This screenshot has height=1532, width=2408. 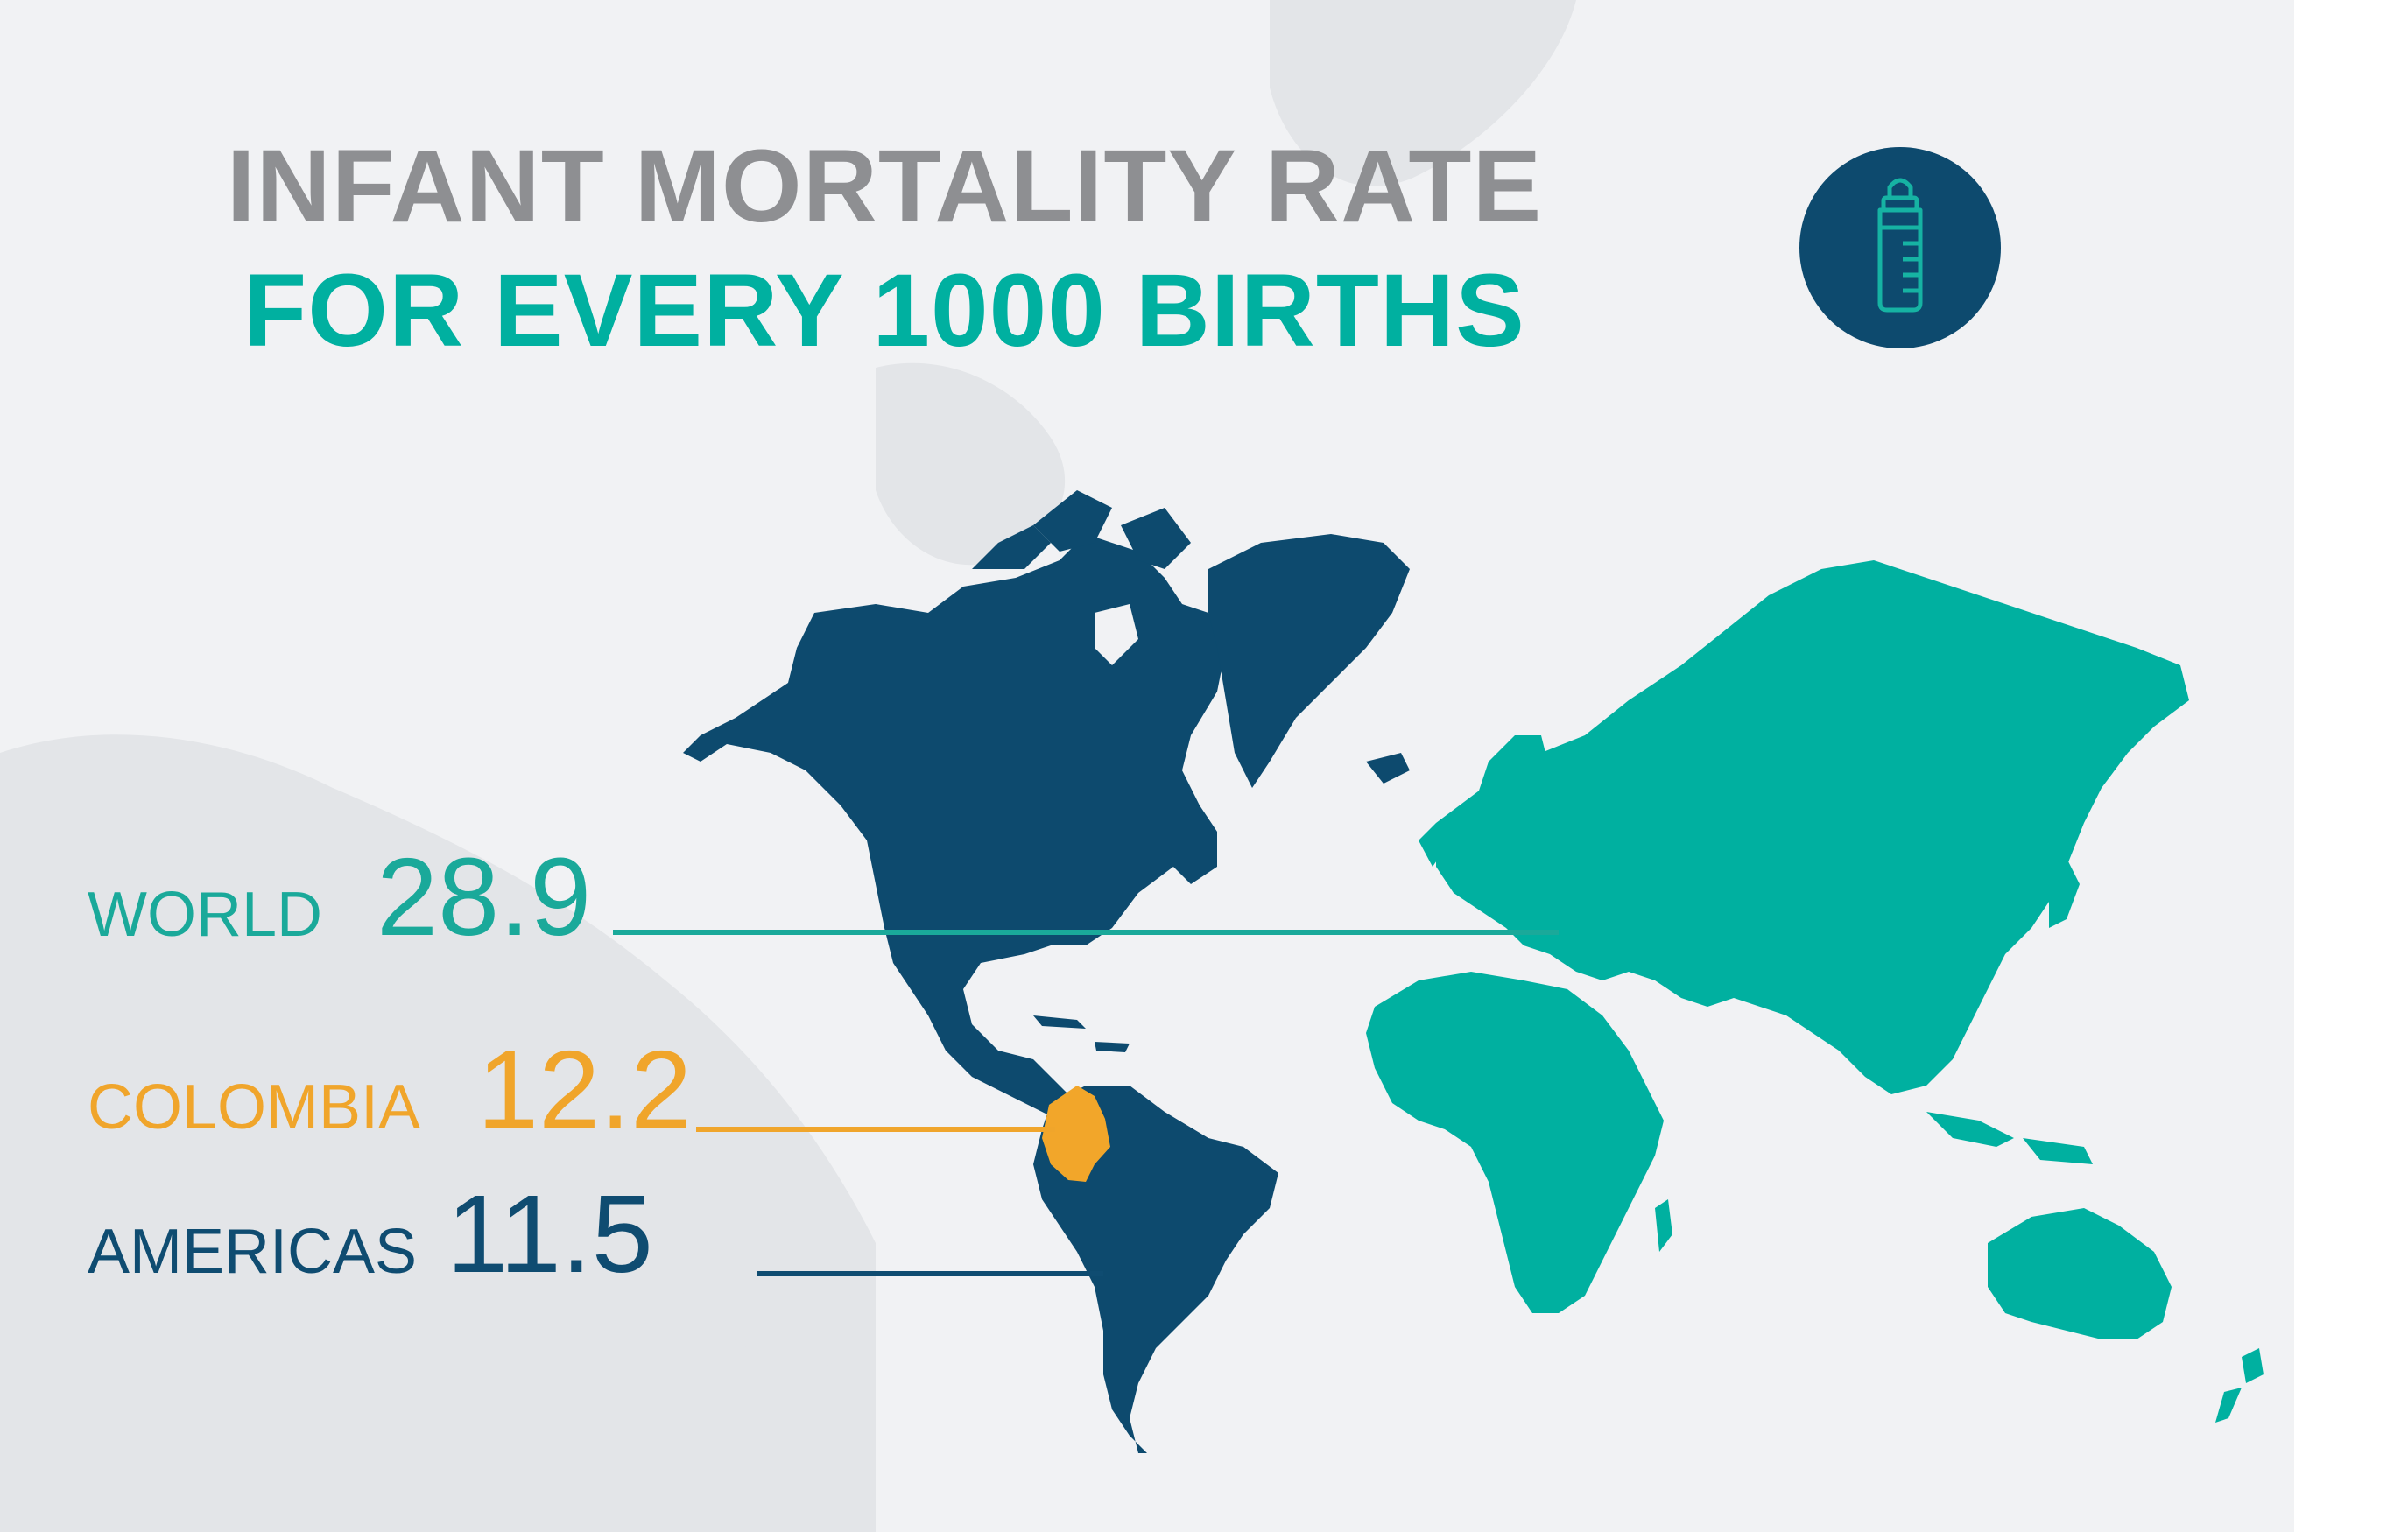 What do you see at coordinates (1076, 1134) in the screenshot?
I see `map-colombia` at bounding box center [1076, 1134].